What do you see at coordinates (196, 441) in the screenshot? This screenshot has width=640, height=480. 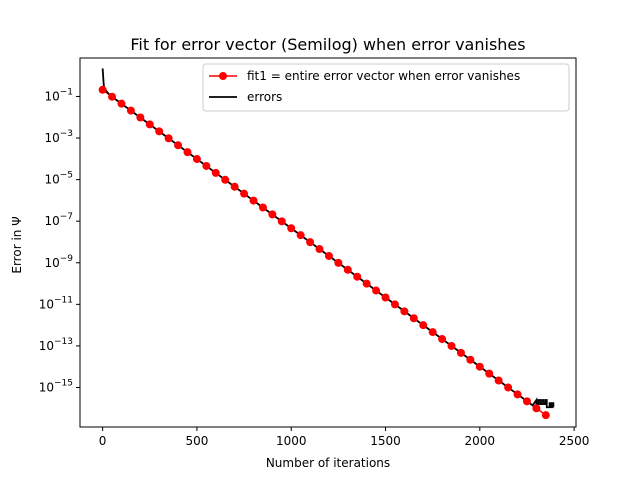 I see `x-tick-label: 500` at bounding box center [196, 441].